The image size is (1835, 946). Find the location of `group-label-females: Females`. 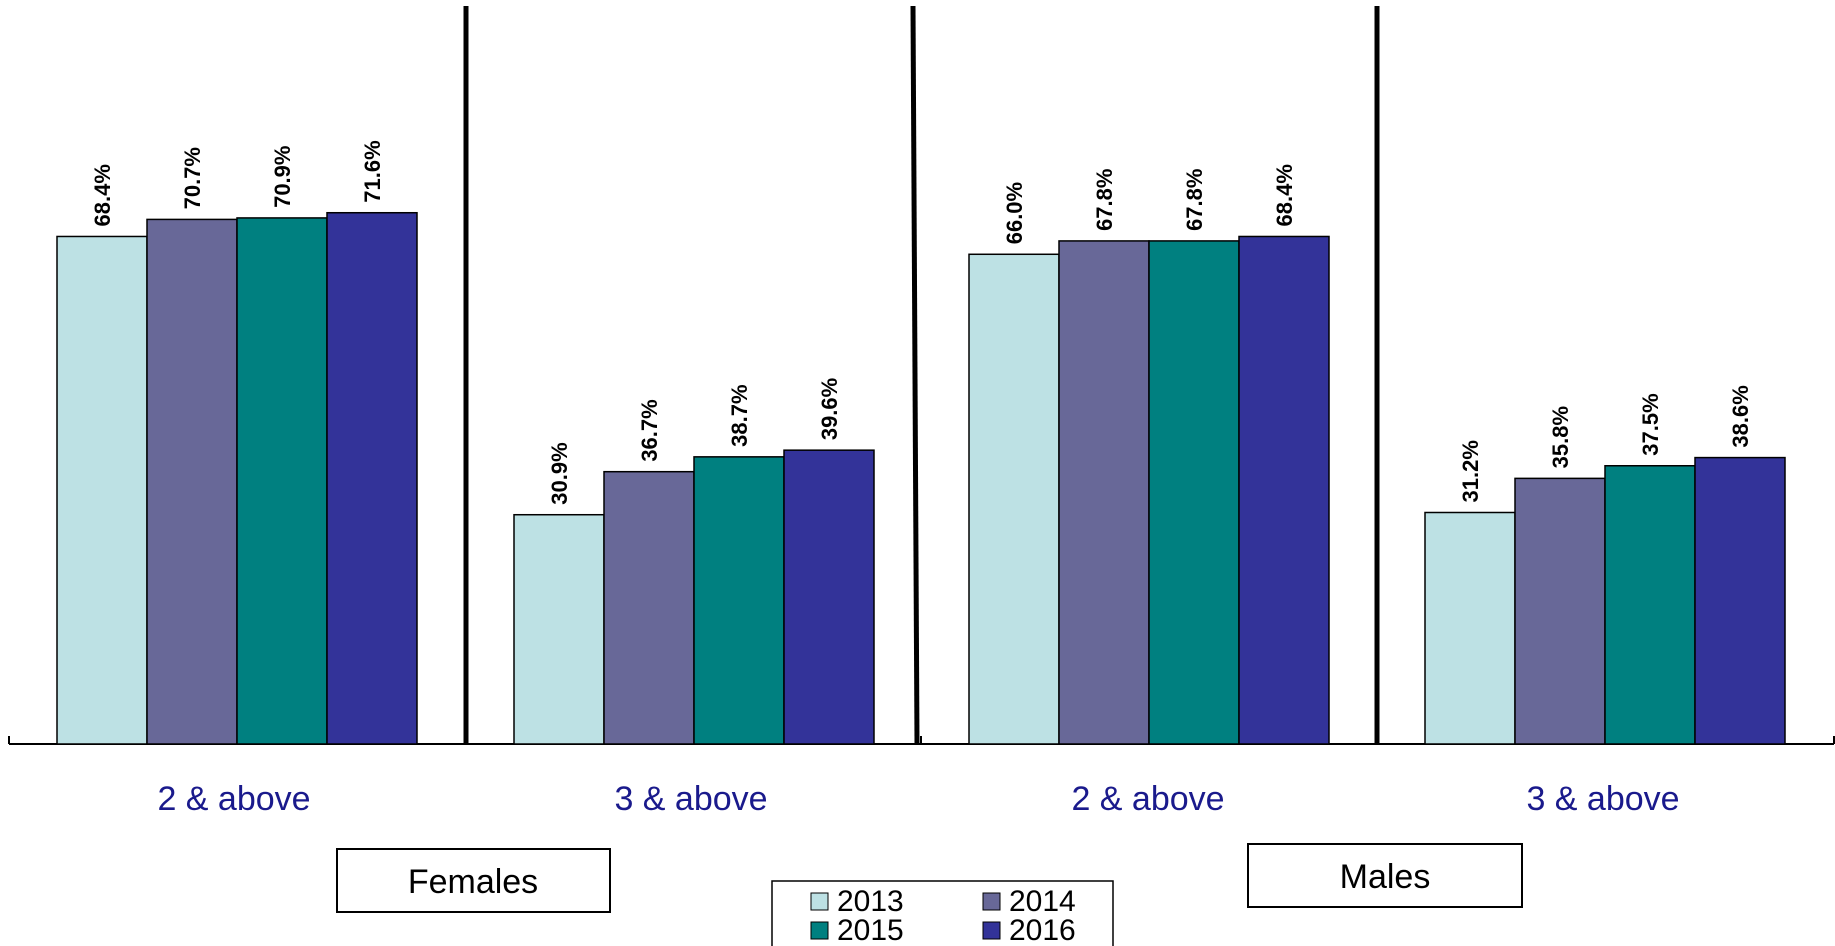

group-label-females: Females is located at coordinates (473, 882).